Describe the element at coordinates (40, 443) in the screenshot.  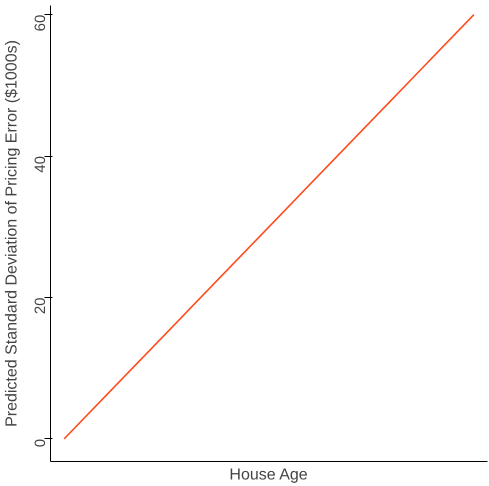
I see `y-tick-label: 0` at that location.